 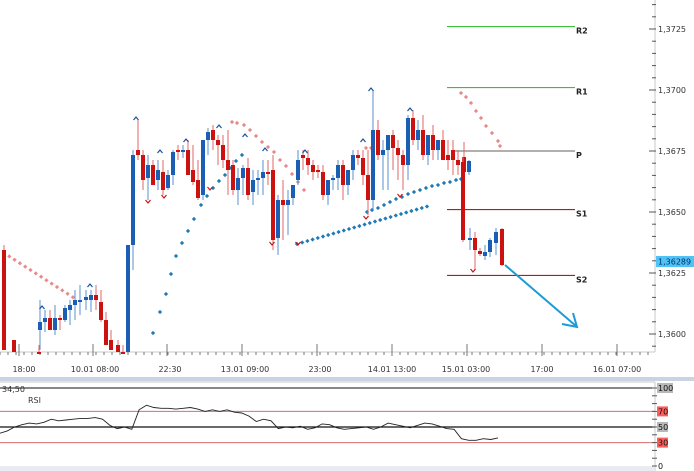 I want to click on rsi-level-label: 0, so click(x=660, y=466).